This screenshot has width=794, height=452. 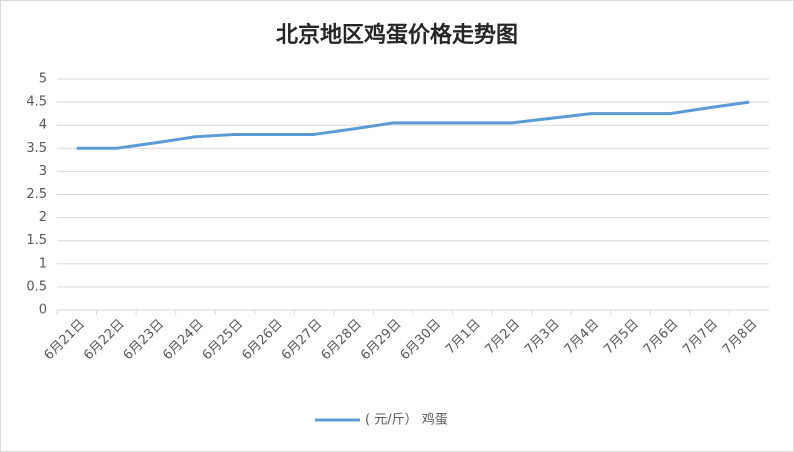 What do you see at coordinates (413, 125) in the screenshot?
I see `line` at bounding box center [413, 125].